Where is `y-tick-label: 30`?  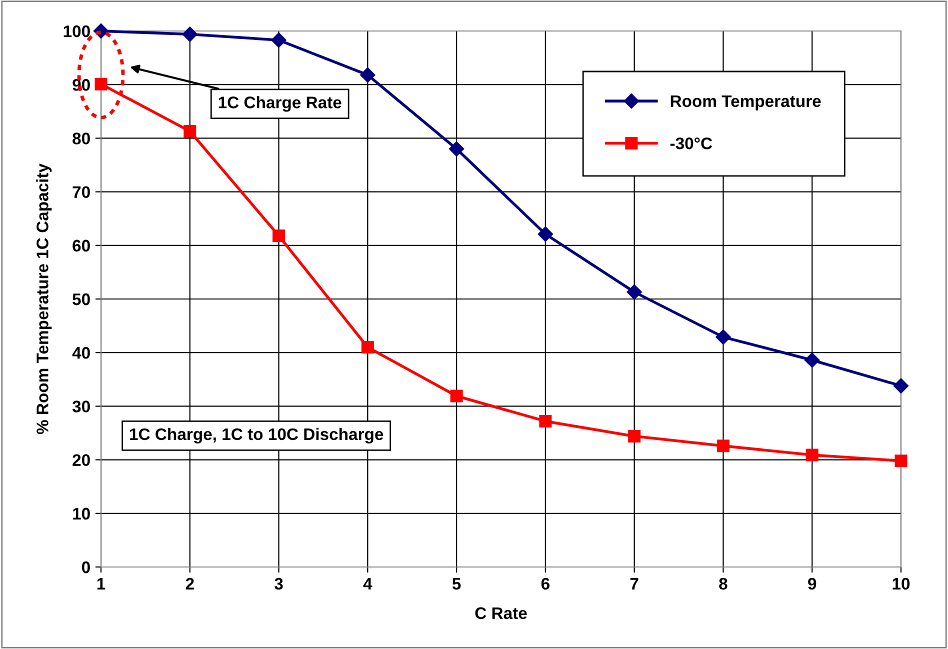 y-tick-label: 30 is located at coordinates (81, 406).